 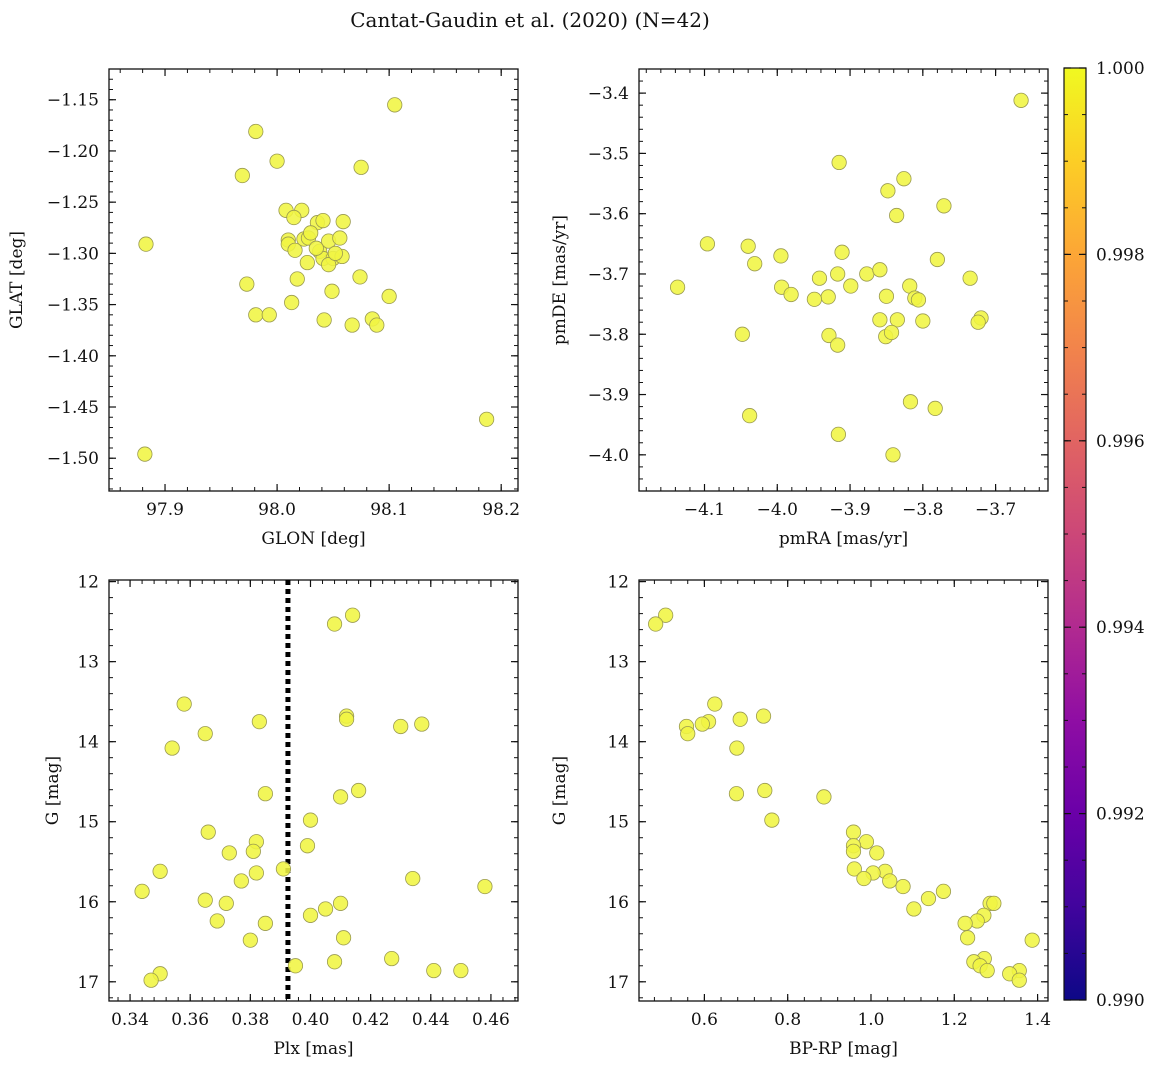 I want to click on colorbar-tick-label: 1.000, so click(x=1120, y=69).